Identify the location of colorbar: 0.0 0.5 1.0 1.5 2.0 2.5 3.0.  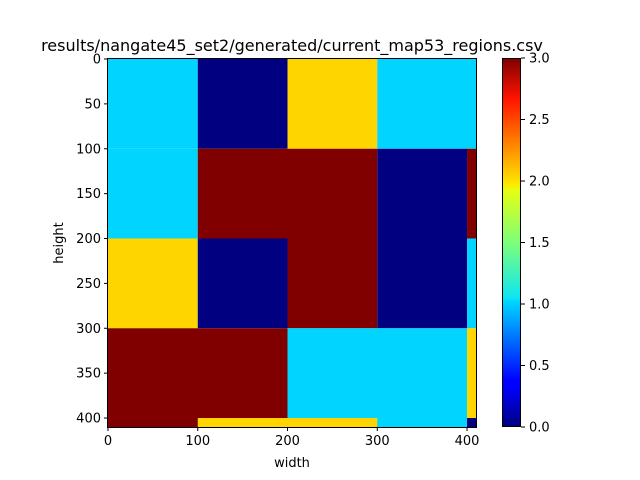
(526, 244).